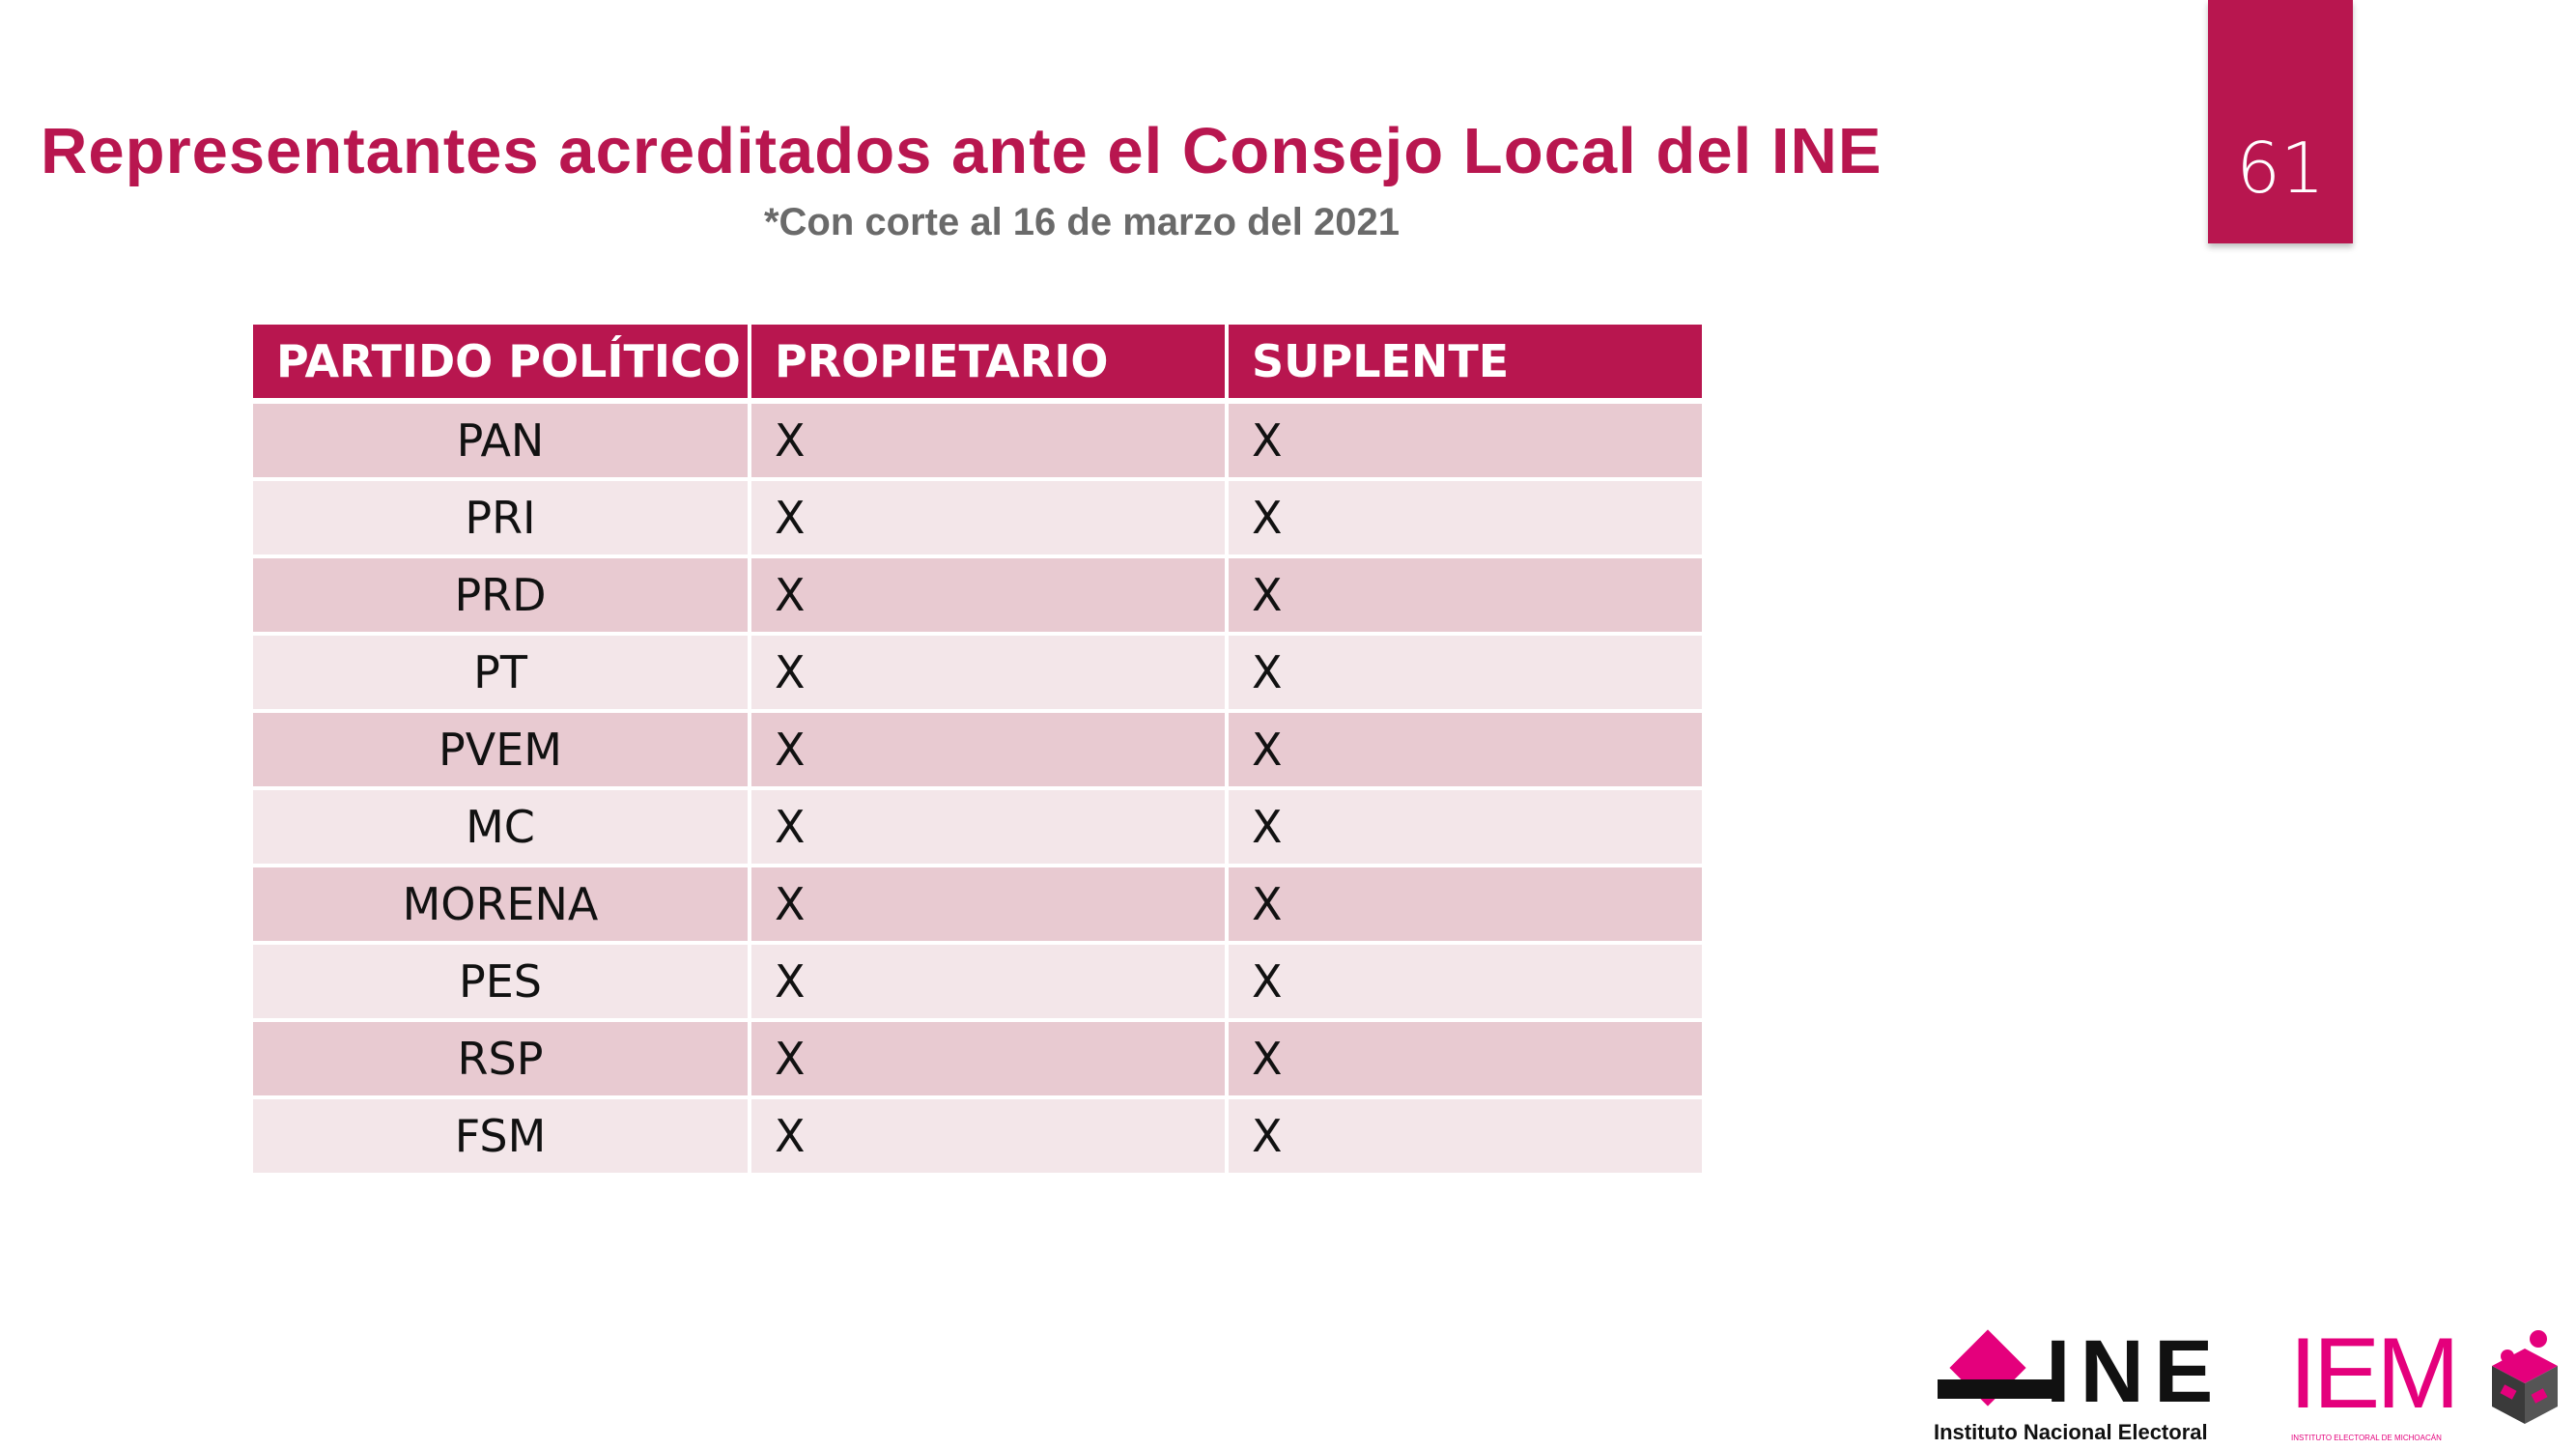 This screenshot has width=2576, height=1449. I want to click on table-row: MORENA X X, so click(977, 906).